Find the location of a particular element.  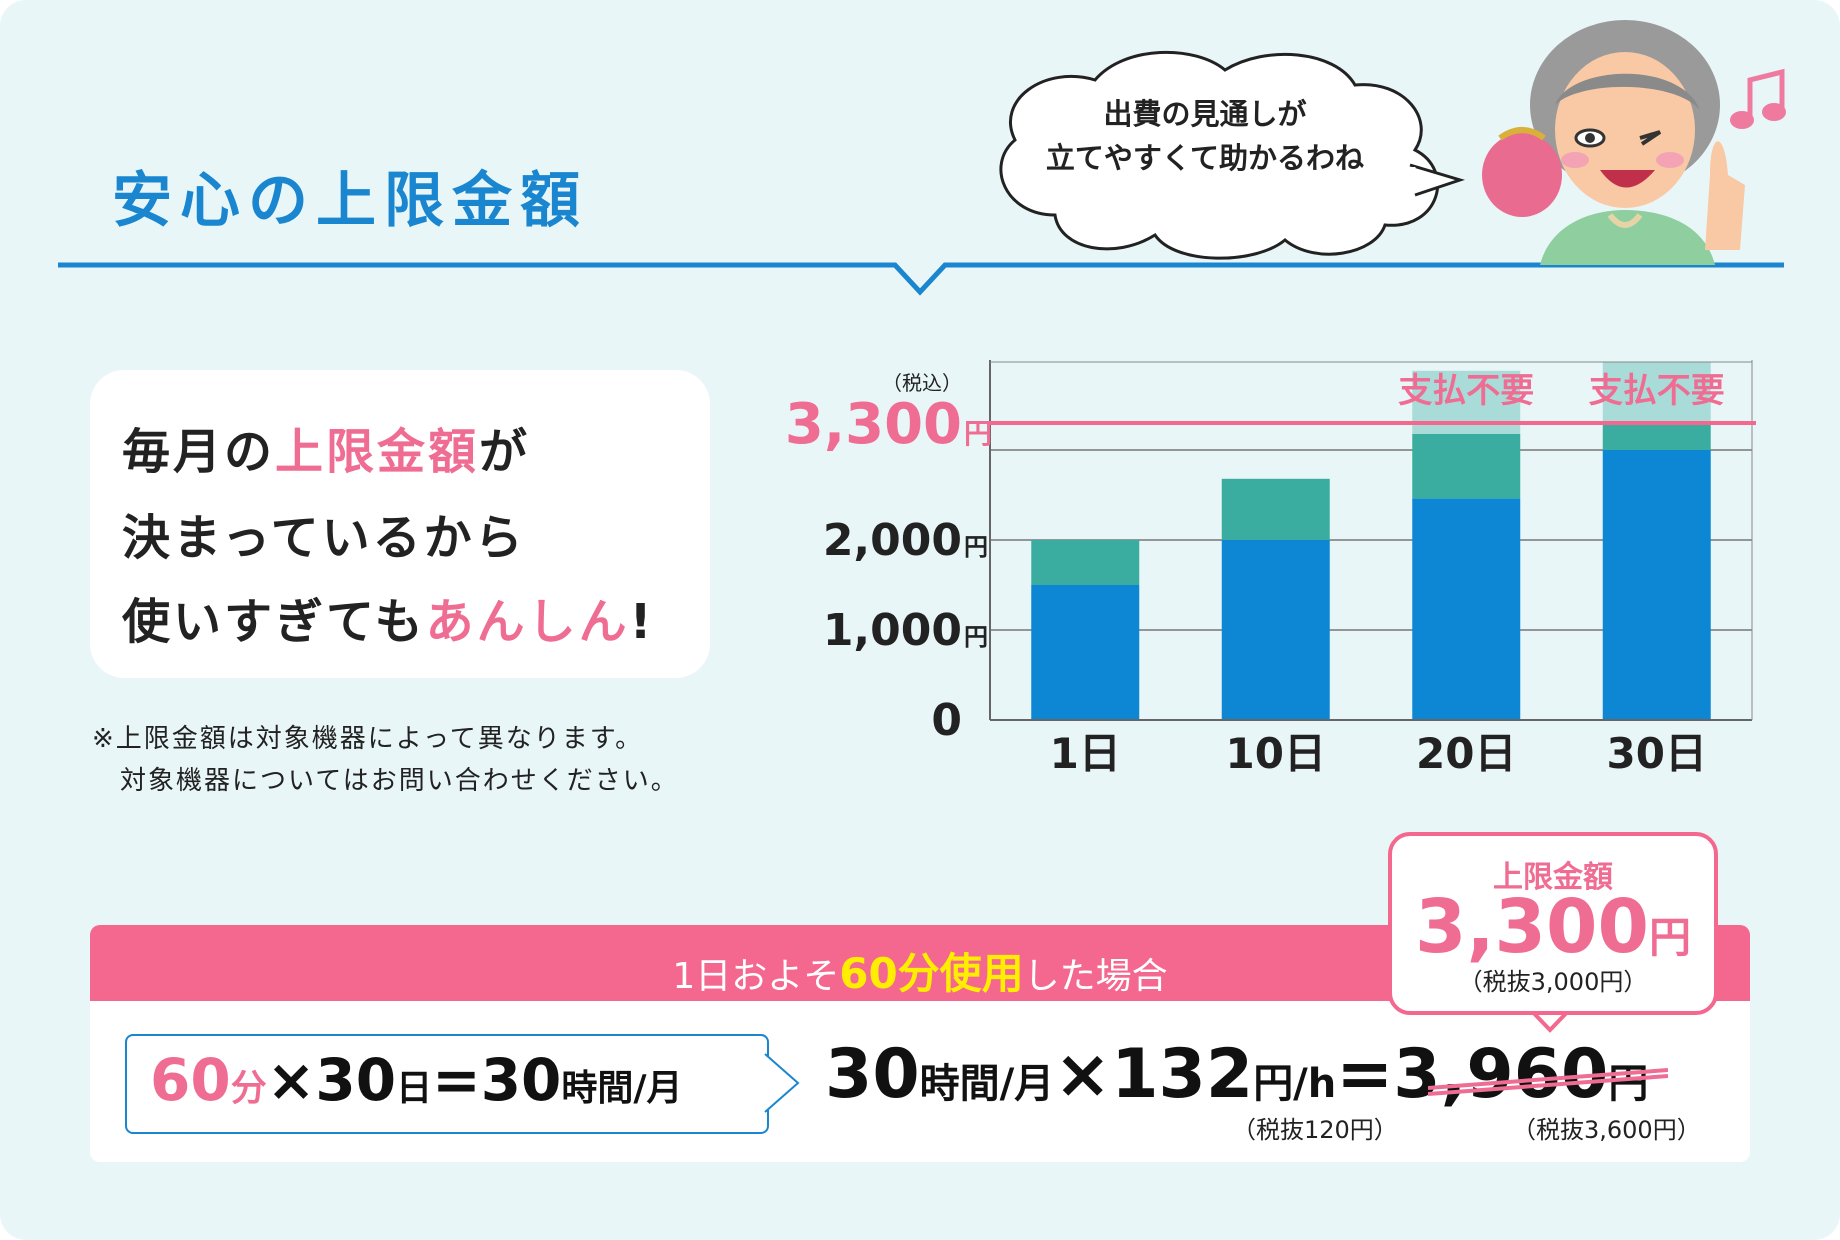

chevron-right-icon is located at coordinates (781, 1083).